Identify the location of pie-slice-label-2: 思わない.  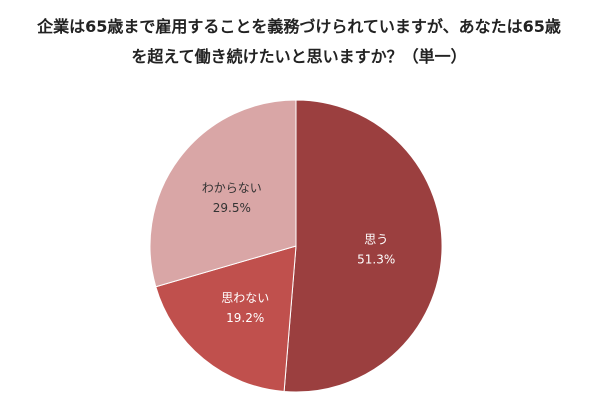
(245, 298).